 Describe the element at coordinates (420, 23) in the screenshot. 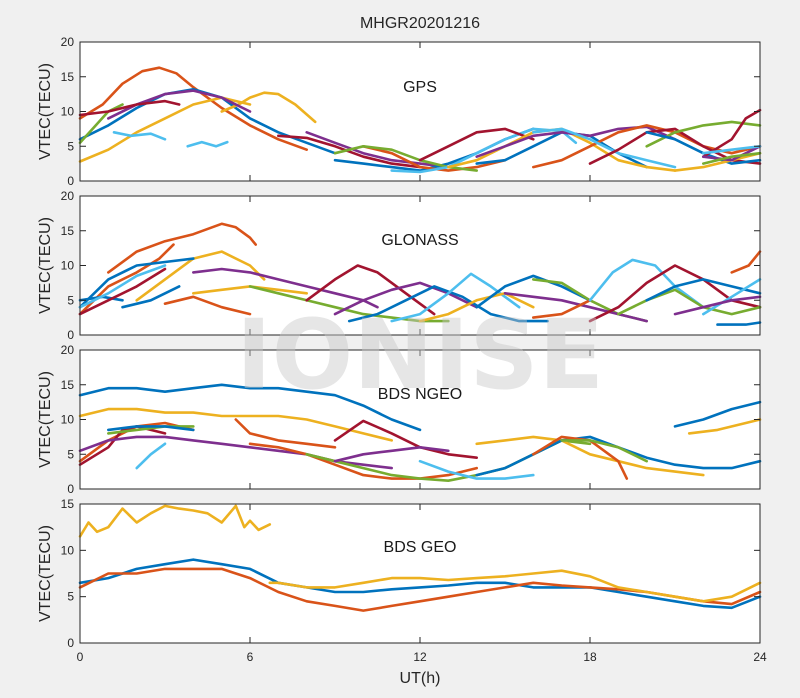

I see `figure-title: MHGR20201216` at that location.